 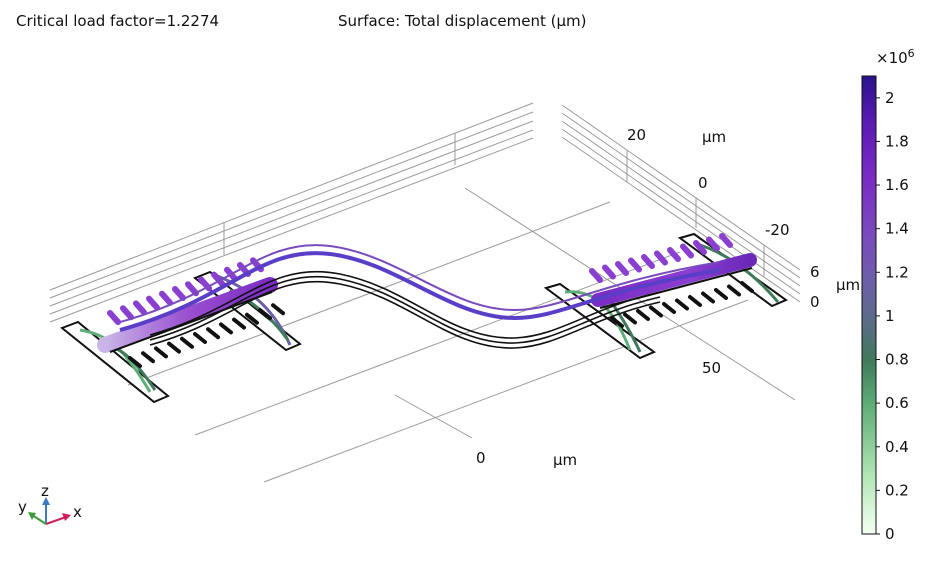 What do you see at coordinates (405, 309) in the screenshot?
I see `undeformed-beams` at bounding box center [405, 309].